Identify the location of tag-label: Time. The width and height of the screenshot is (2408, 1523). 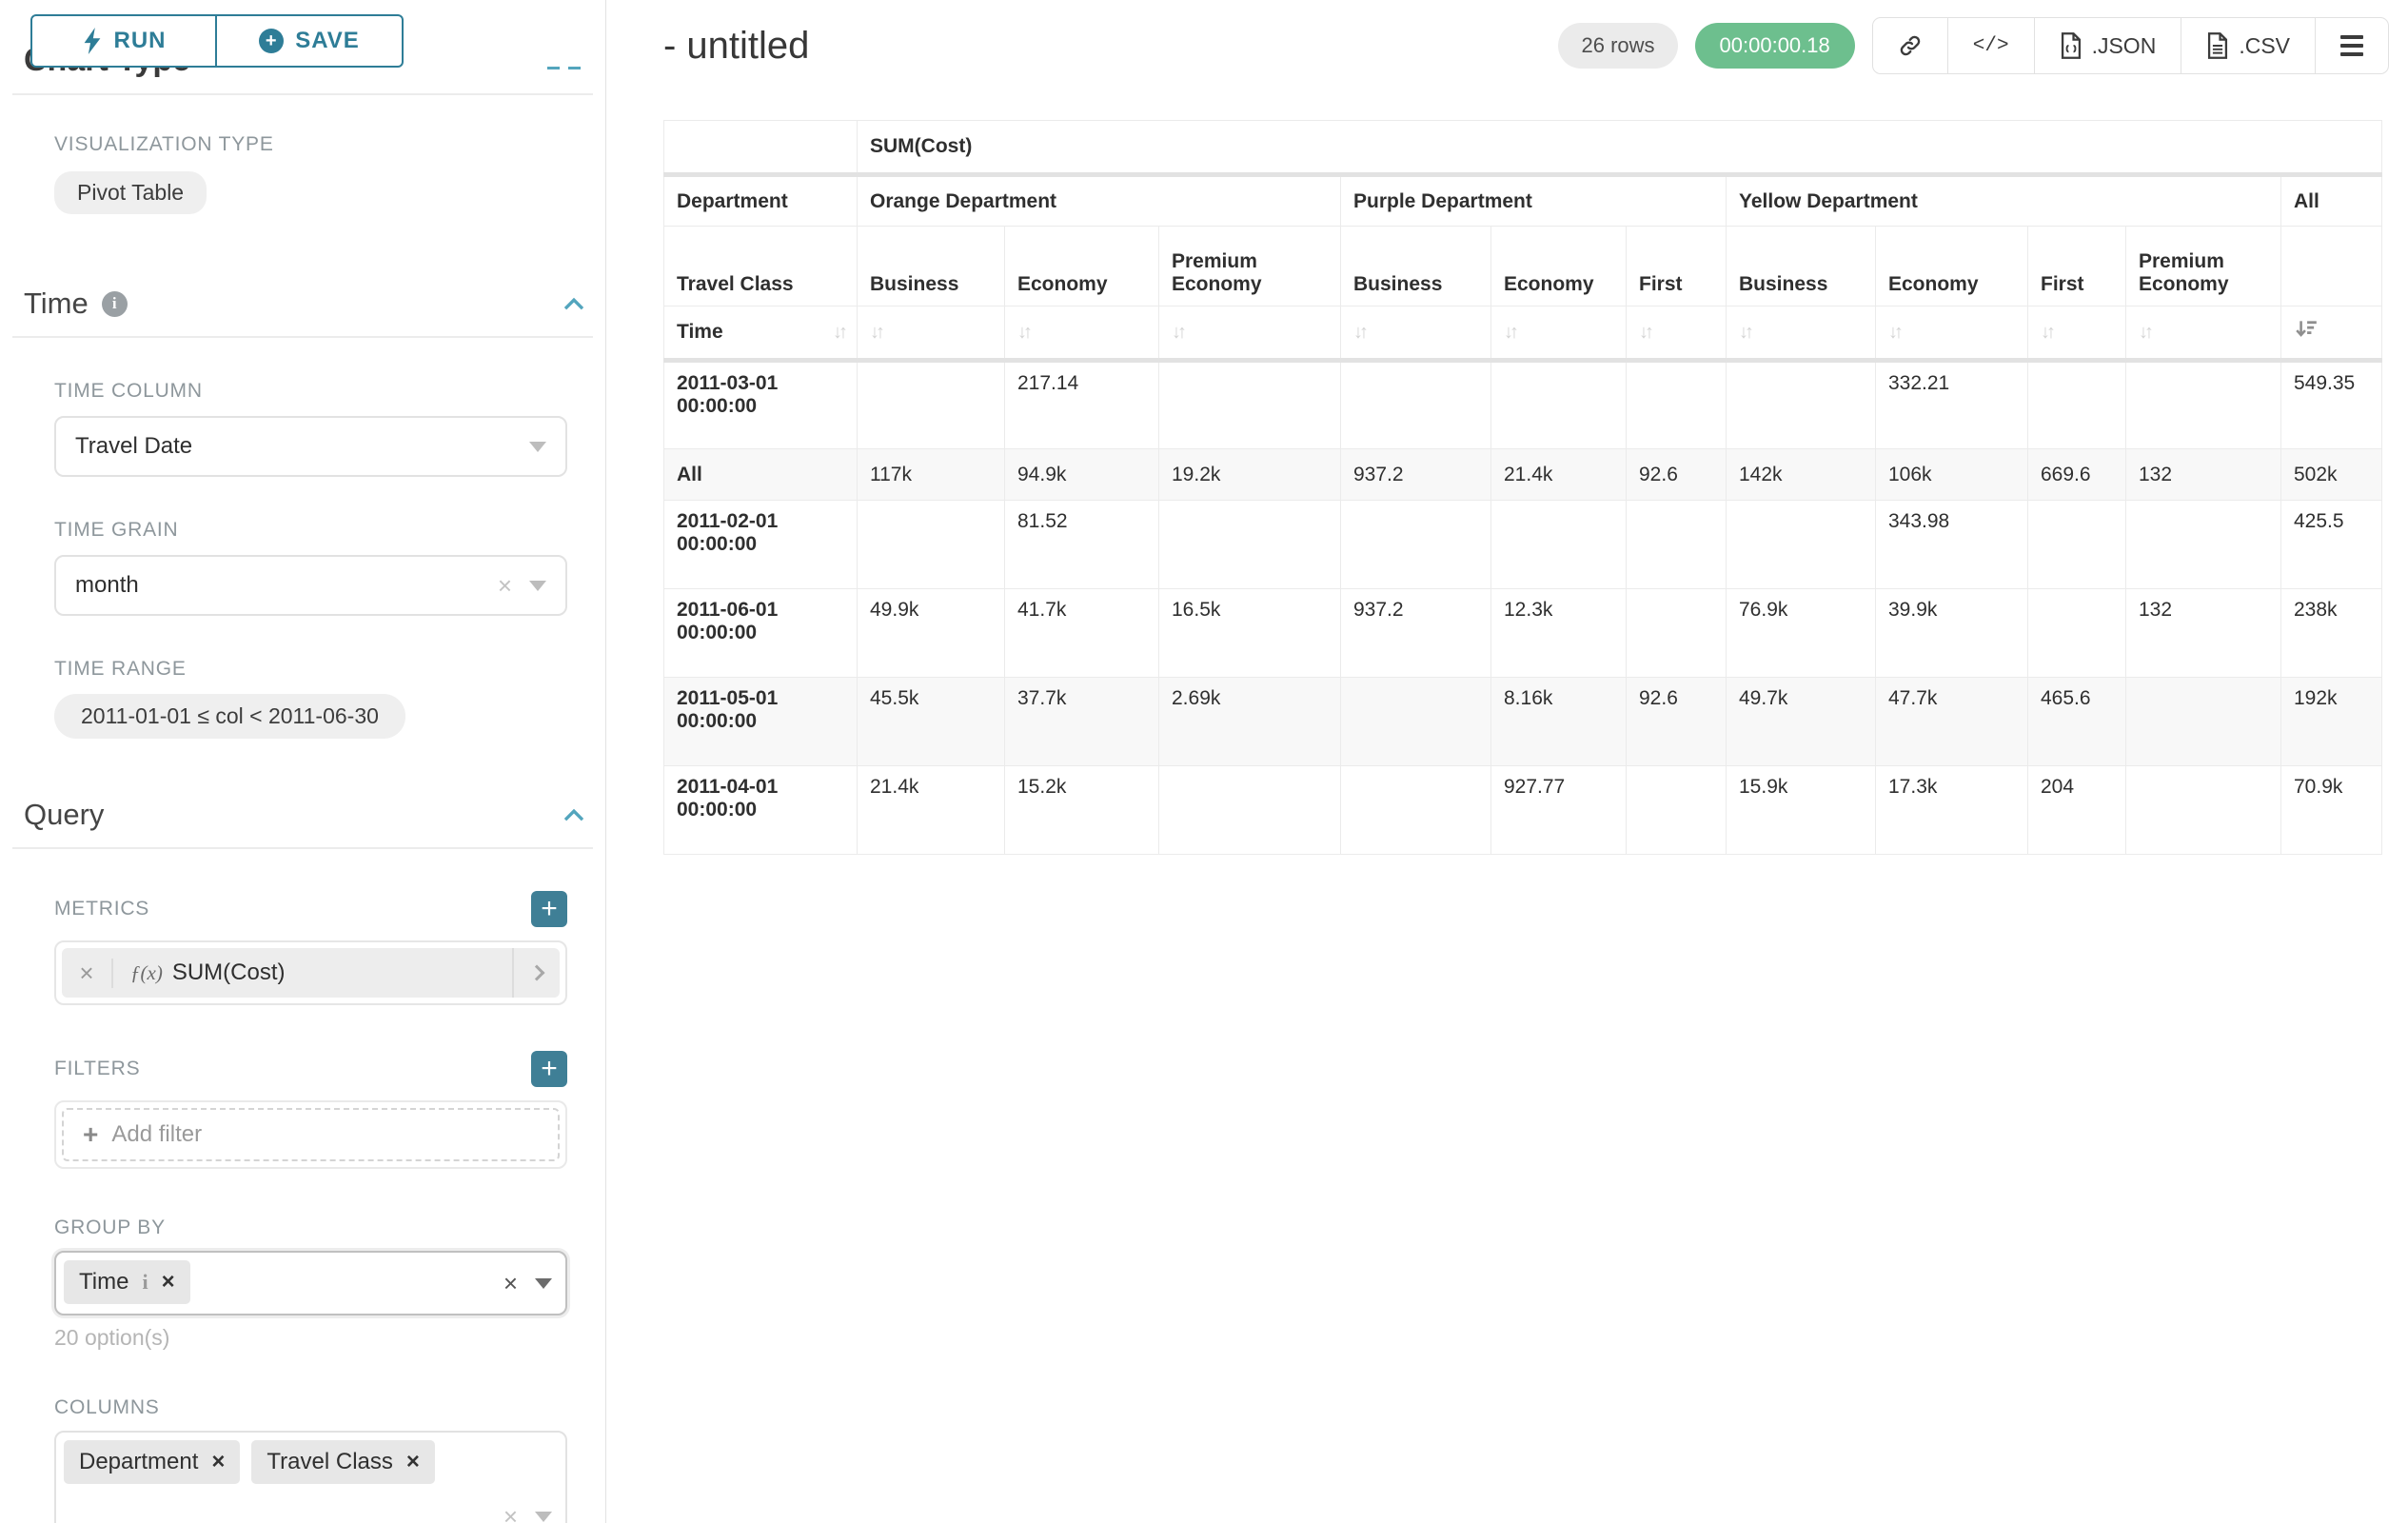
(104, 1282).